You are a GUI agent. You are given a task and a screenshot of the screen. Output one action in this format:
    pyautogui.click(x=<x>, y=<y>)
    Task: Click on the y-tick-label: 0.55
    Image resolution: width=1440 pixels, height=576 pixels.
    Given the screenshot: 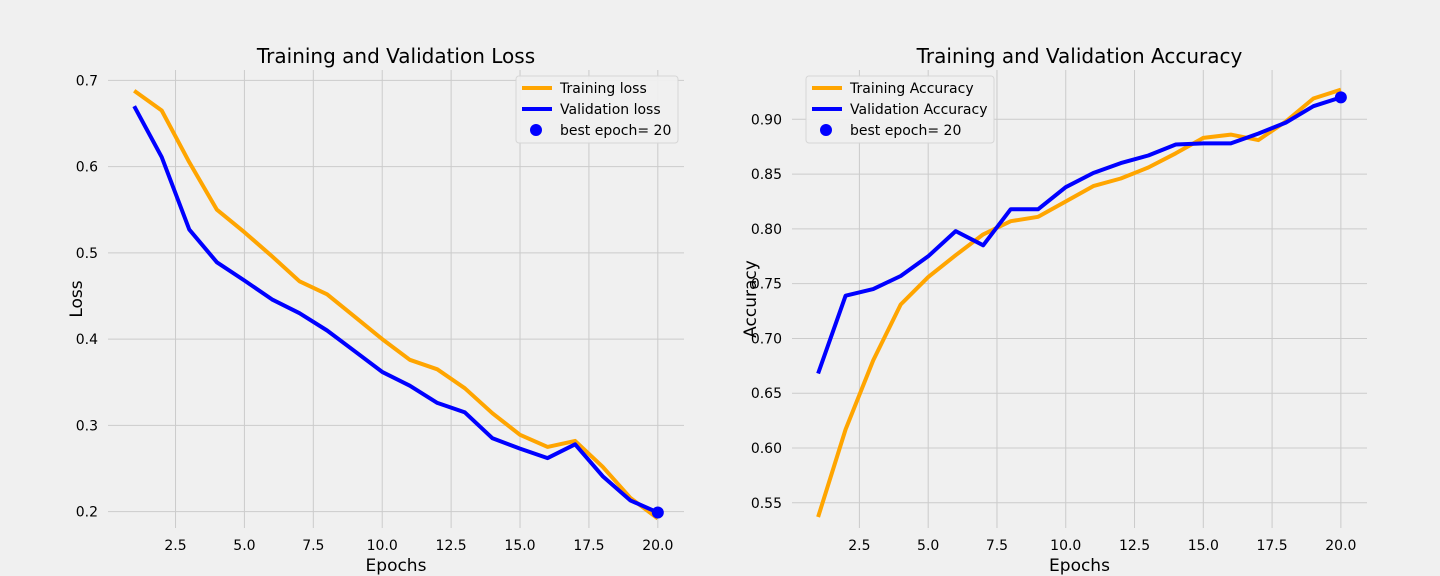 What is the action you would take?
    pyautogui.click(x=766, y=504)
    